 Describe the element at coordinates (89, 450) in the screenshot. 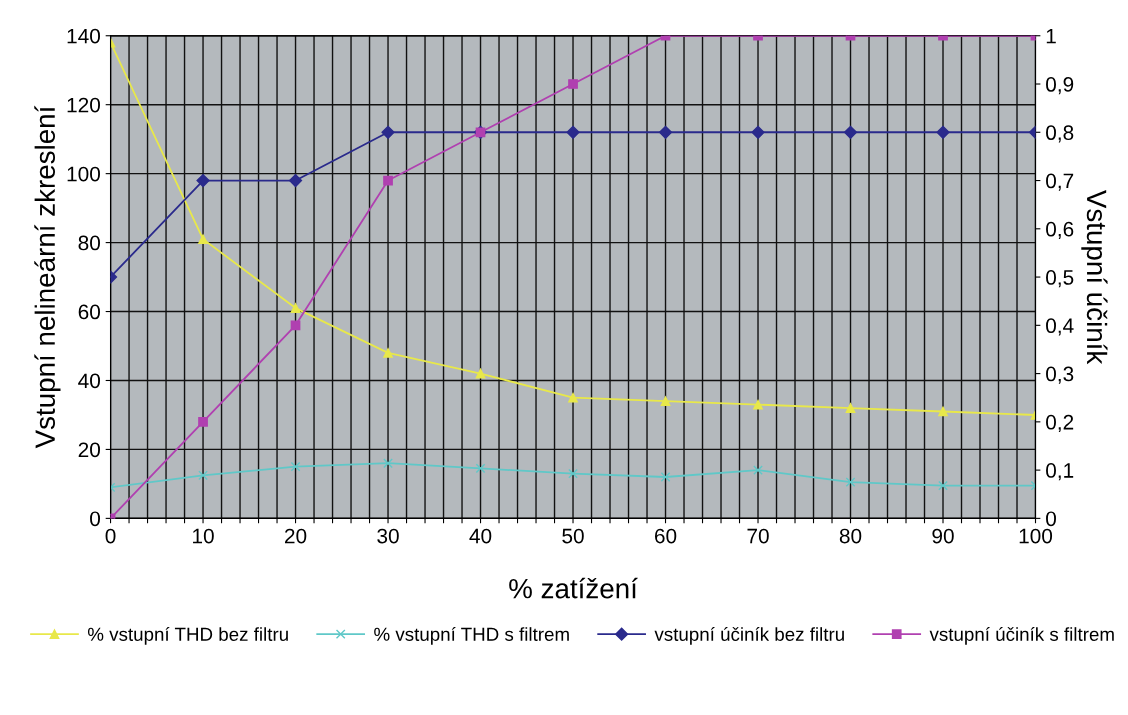

I see `y-tick-label: 20` at that location.